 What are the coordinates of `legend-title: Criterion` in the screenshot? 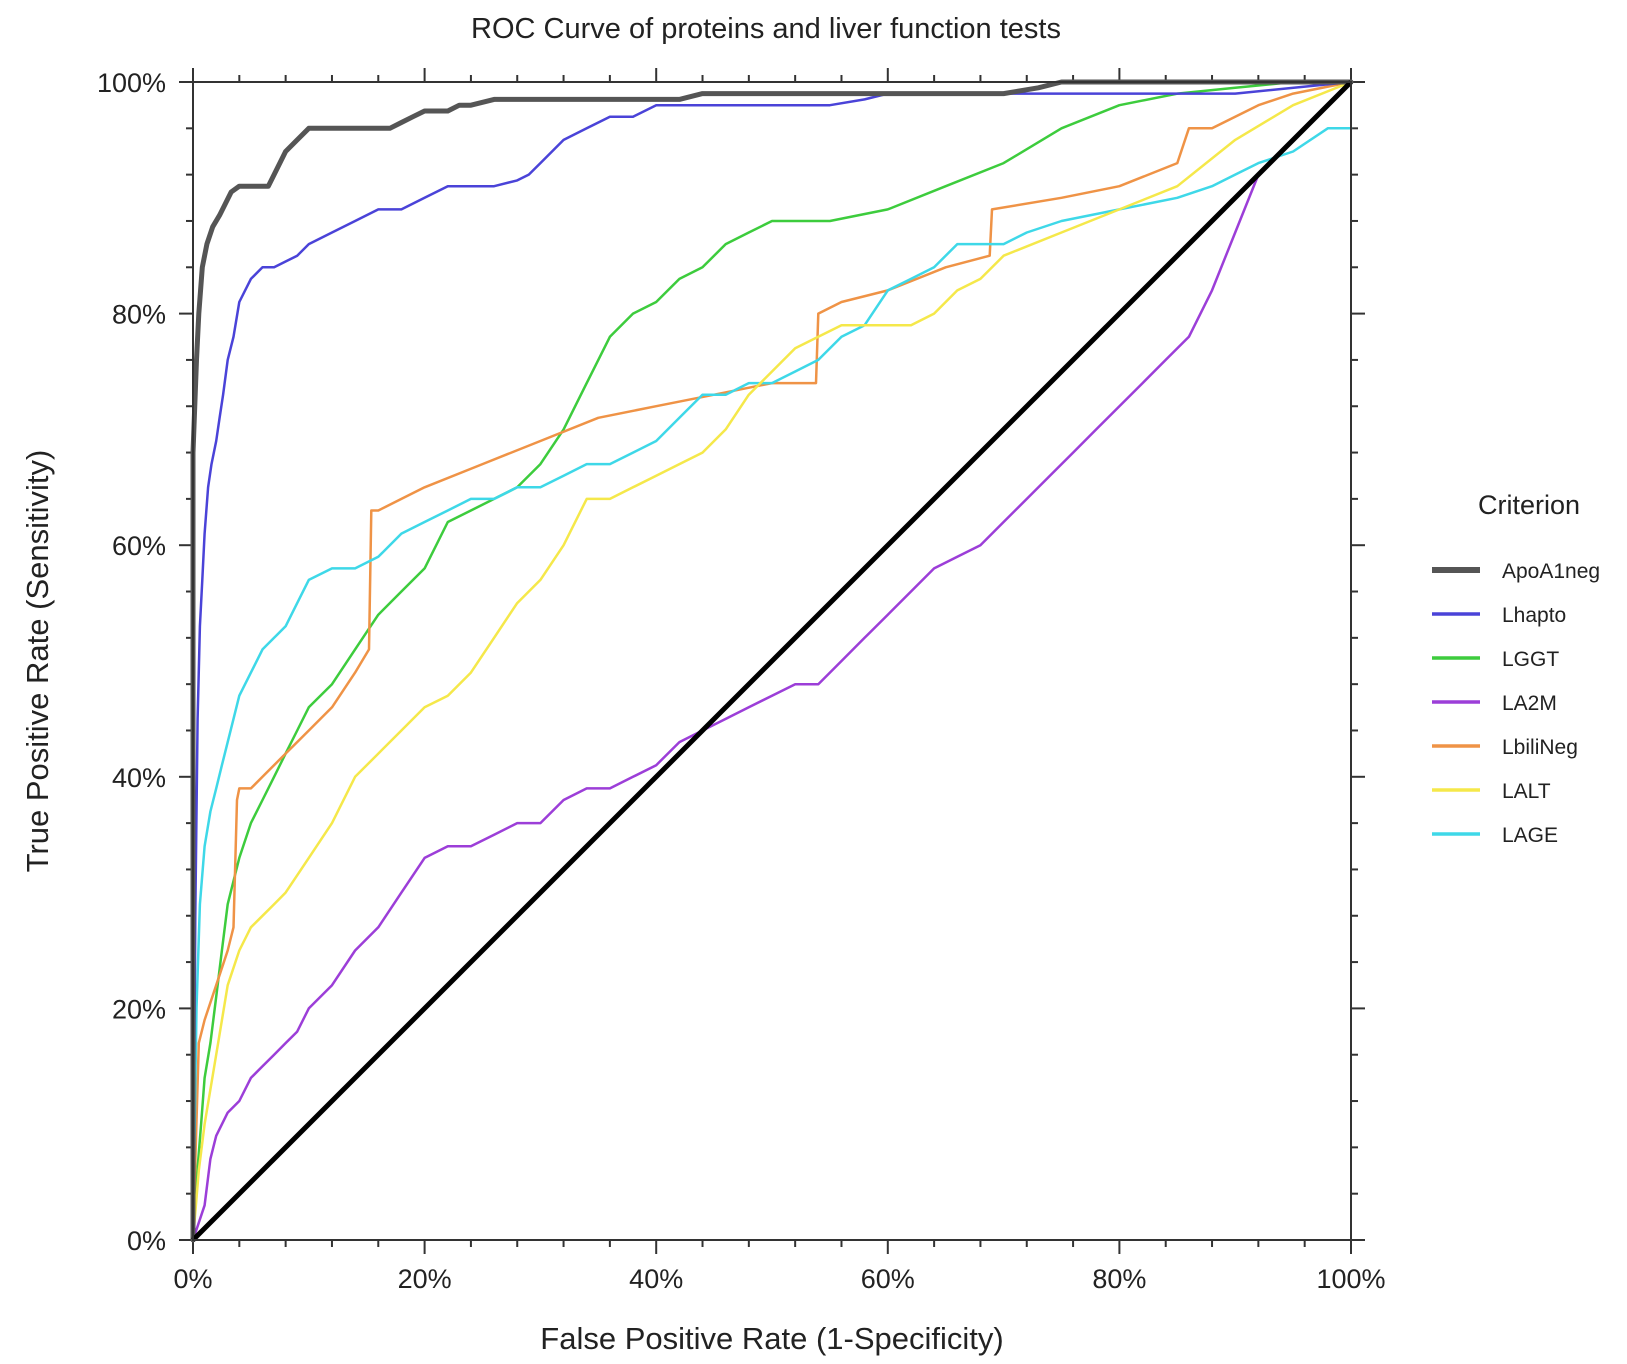 It's located at (1529, 505).